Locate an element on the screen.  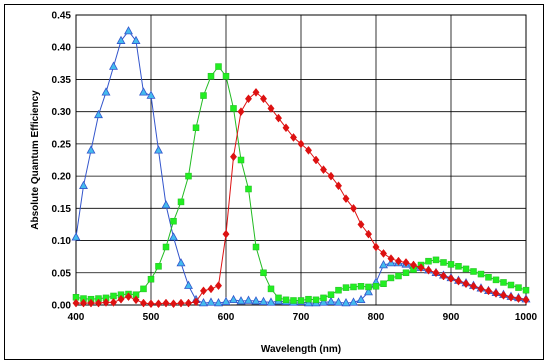
x-axis-ticks: 400 500 600 700 800 900 1000 is located at coordinates (303, 317).